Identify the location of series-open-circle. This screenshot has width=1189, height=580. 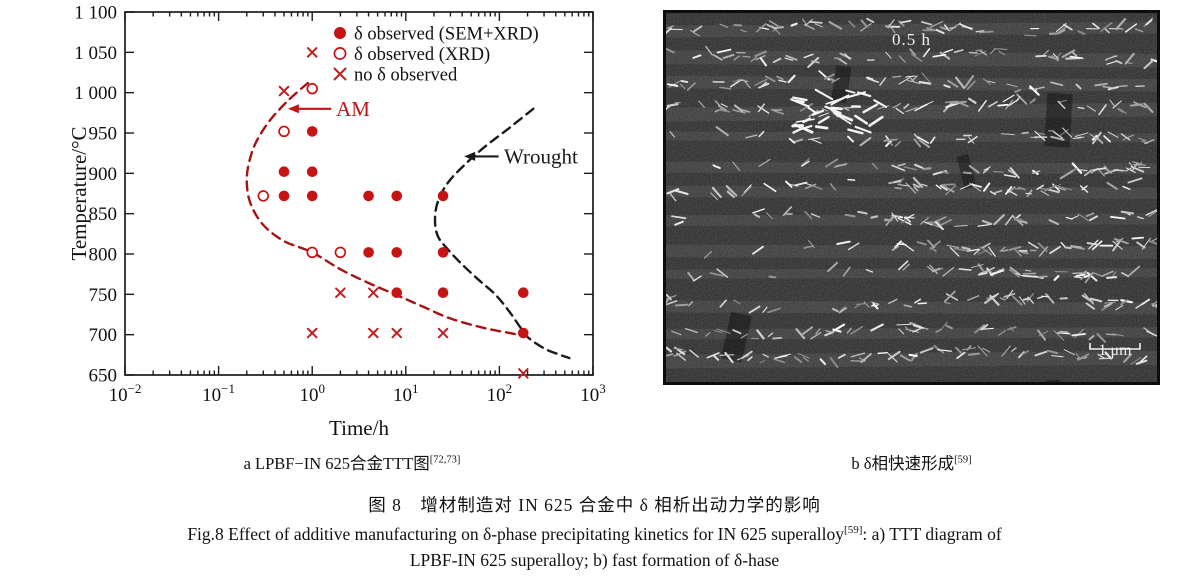
(302, 170).